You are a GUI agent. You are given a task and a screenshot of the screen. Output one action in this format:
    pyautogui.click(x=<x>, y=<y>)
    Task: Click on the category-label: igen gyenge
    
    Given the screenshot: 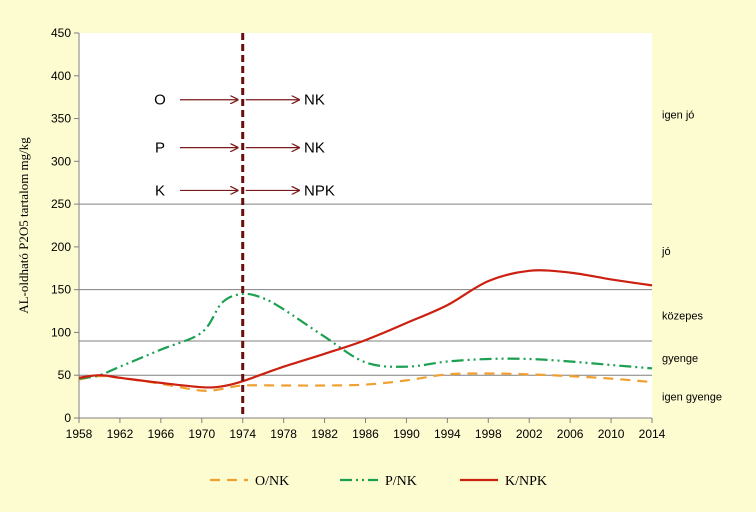 What is the action you would take?
    pyautogui.click(x=692, y=398)
    